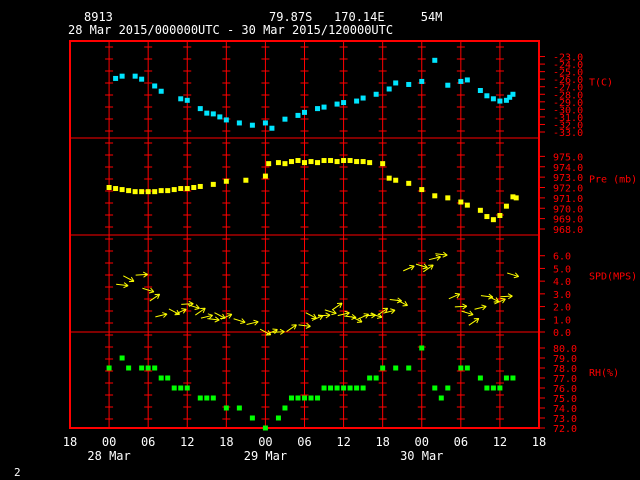 The image size is (640, 480). Describe the element at coordinates (98, 17) in the screenshot. I see `station-id: 8913` at that location.